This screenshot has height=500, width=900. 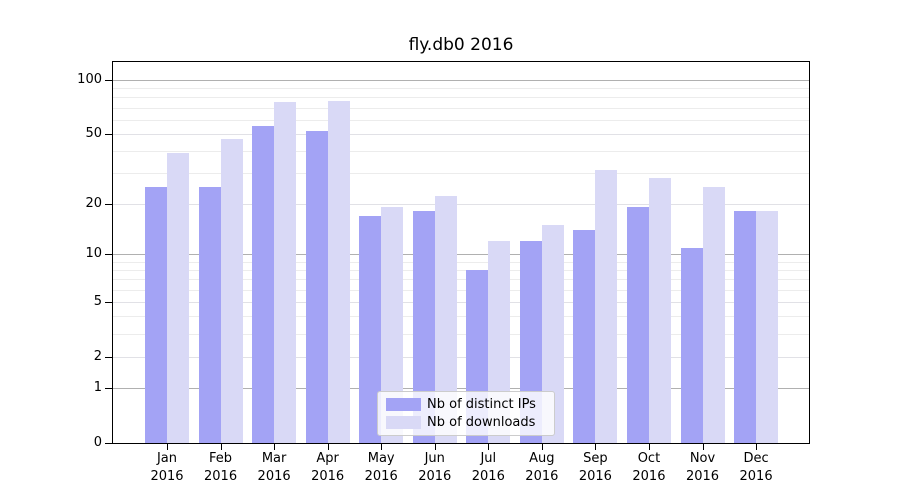 What do you see at coordinates (97, 442) in the screenshot?
I see `y-axis-tick-label: 0` at bounding box center [97, 442].